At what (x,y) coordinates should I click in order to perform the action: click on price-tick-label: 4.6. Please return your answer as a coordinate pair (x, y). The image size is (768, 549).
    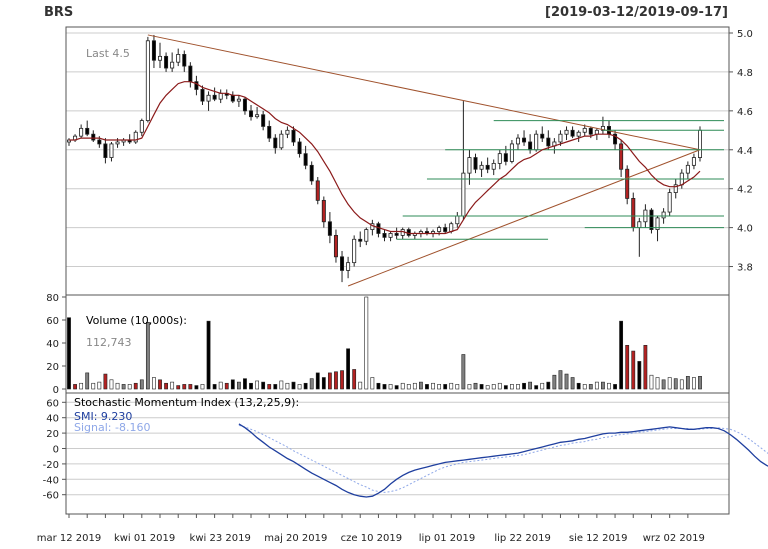
    Looking at the image, I should click on (745, 112).